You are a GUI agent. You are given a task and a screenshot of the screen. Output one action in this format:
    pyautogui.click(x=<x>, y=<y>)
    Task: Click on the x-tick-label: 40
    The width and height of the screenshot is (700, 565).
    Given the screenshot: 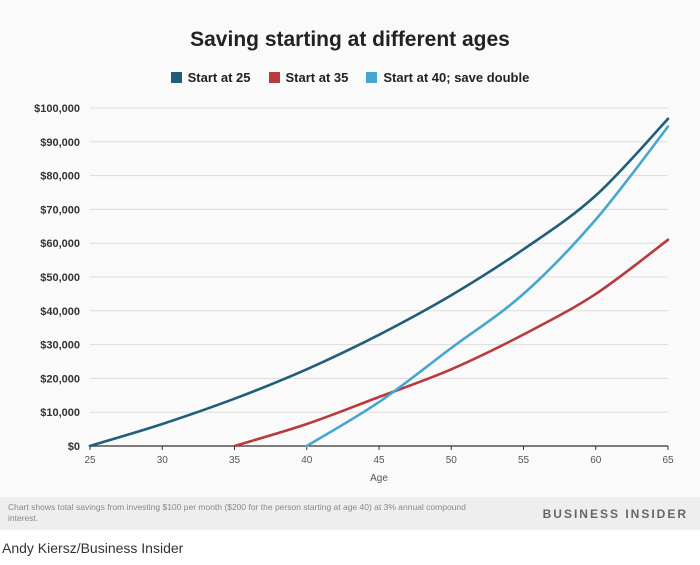 What is the action you would take?
    pyautogui.click(x=307, y=460)
    